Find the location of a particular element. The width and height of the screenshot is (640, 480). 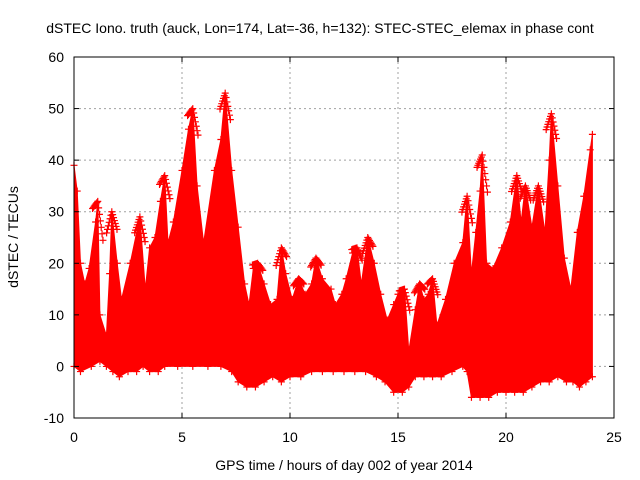

y-tick-label: 50 is located at coordinates (56, 109).